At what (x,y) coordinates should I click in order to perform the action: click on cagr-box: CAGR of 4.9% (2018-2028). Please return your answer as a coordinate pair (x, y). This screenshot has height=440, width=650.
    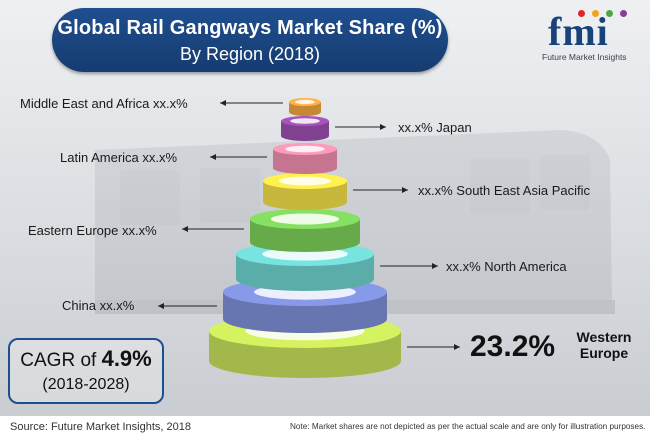
    Looking at the image, I should click on (86, 371).